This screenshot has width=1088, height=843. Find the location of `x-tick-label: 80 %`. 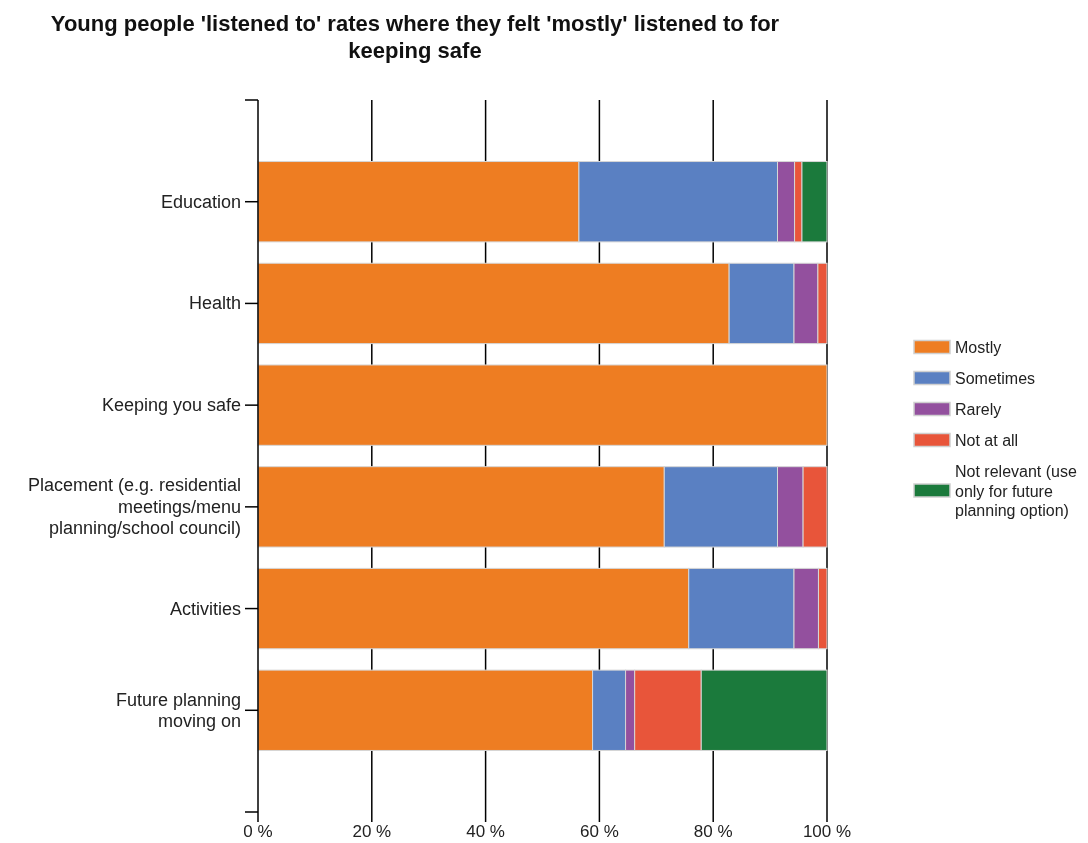

x-tick-label: 80 % is located at coordinates (713, 831).